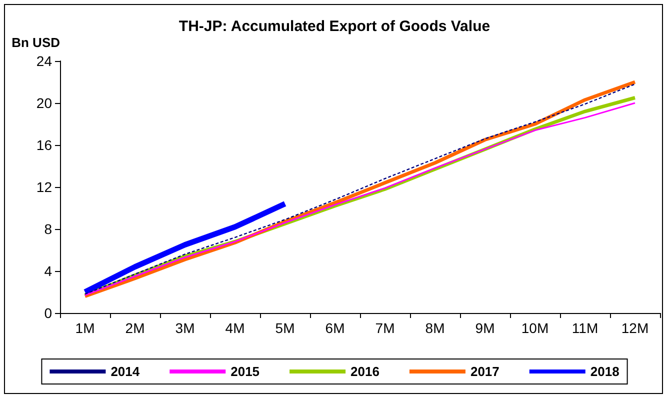 The image size is (669, 400). Describe the element at coordinates (285, 328) in the screenshot. I see `x-tick-label: 5M` at that location.